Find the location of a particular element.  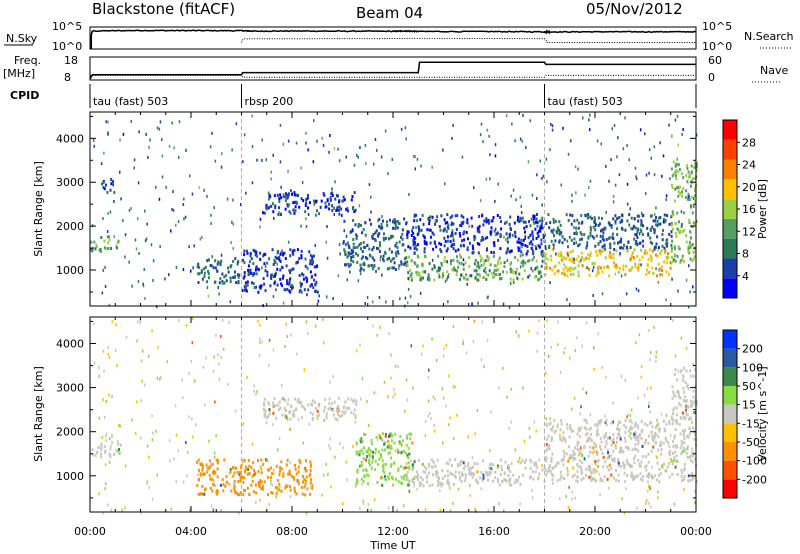

station-title: Blackstone (fitACF) is located at coordinates (163, 9).